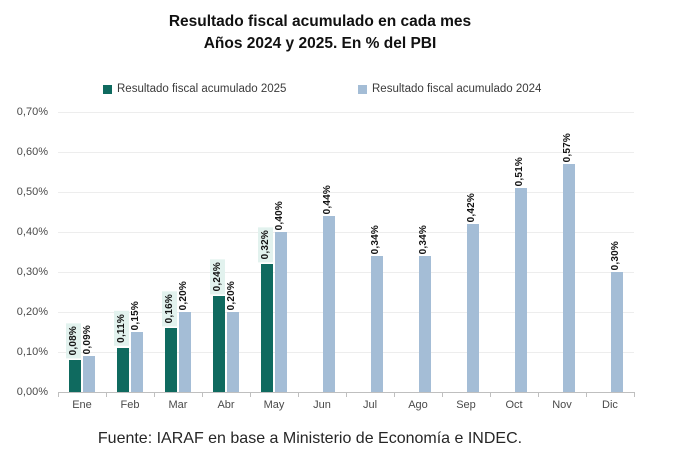  I want to click on bar-2024-Sep, so click(473, 308).